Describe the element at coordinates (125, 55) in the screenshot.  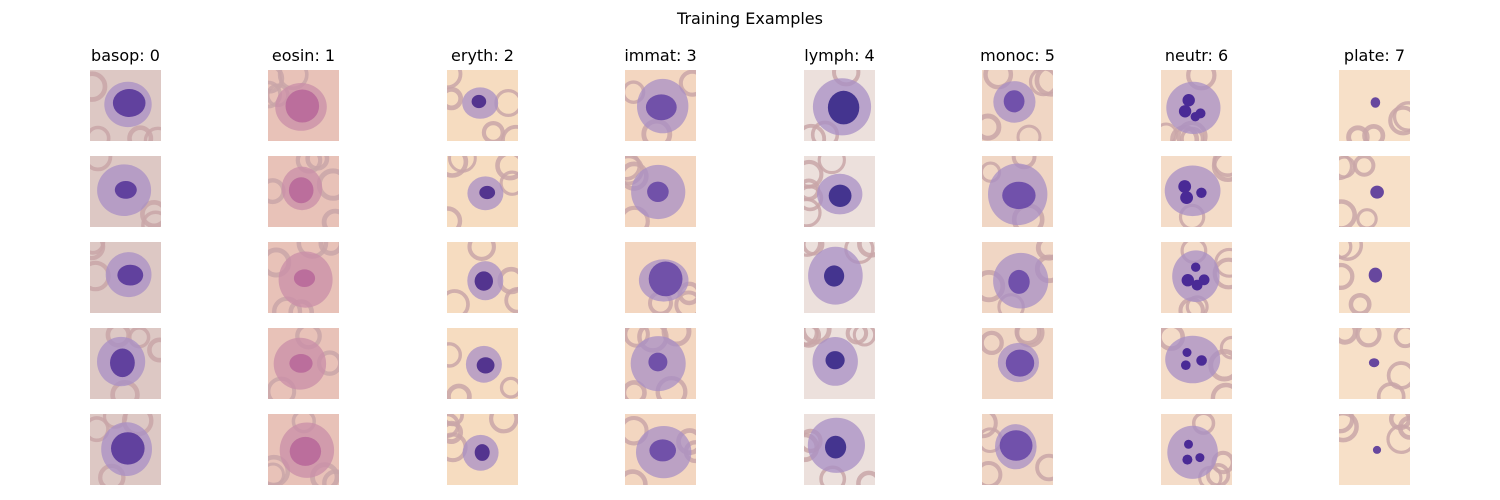
I see `column-title-0: basop: 0` at that location.